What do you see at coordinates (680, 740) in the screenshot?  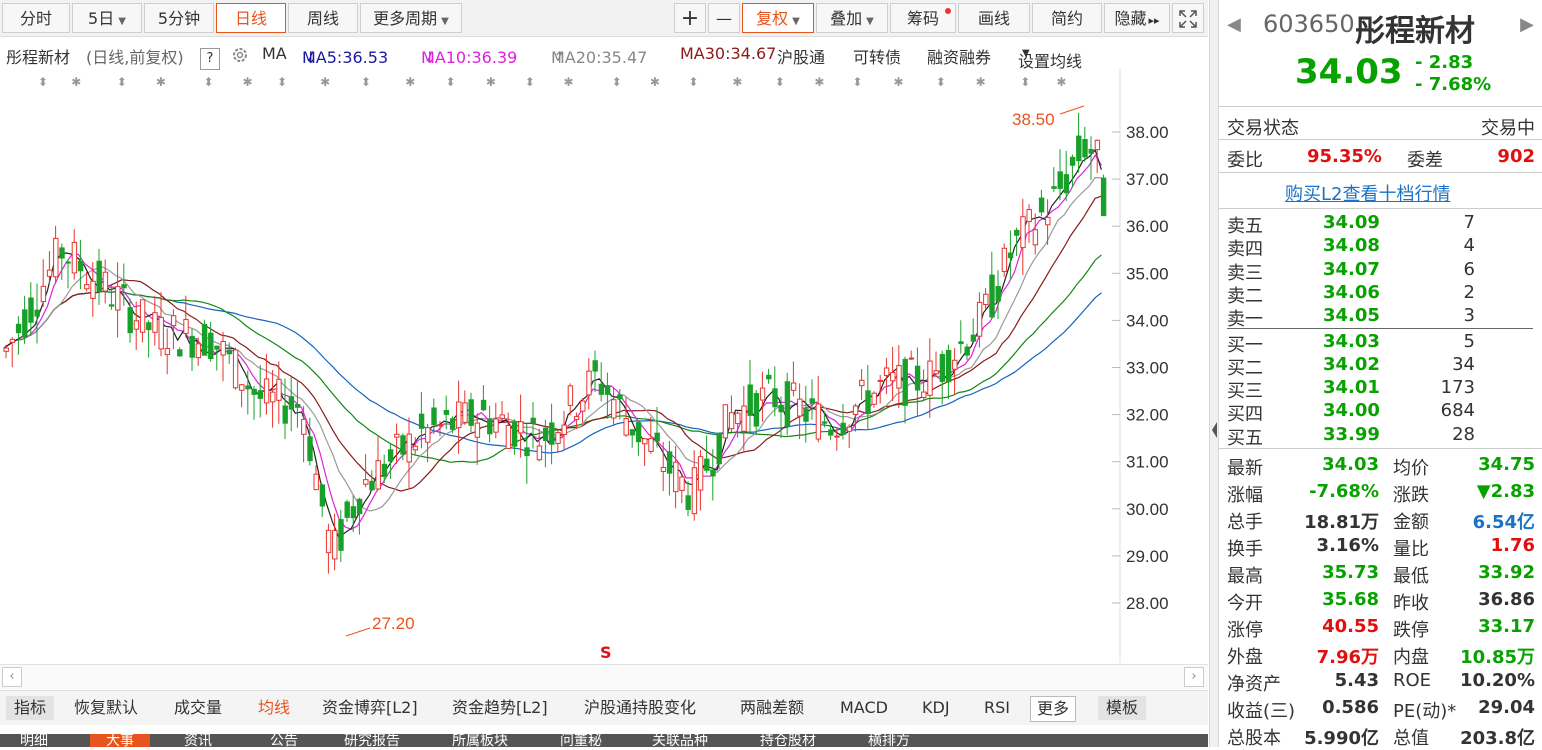 I see `nav-tab-related: 关联品种` at bounding box center [680, 740].